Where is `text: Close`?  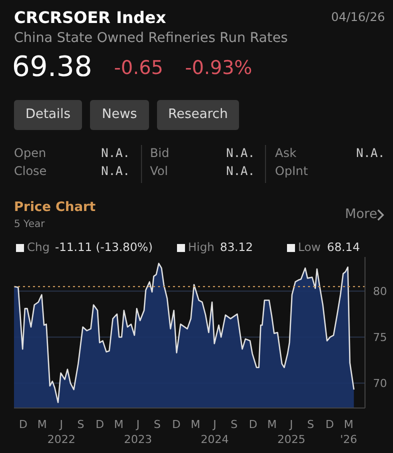
text: Close is located at coordinates (30, 171).